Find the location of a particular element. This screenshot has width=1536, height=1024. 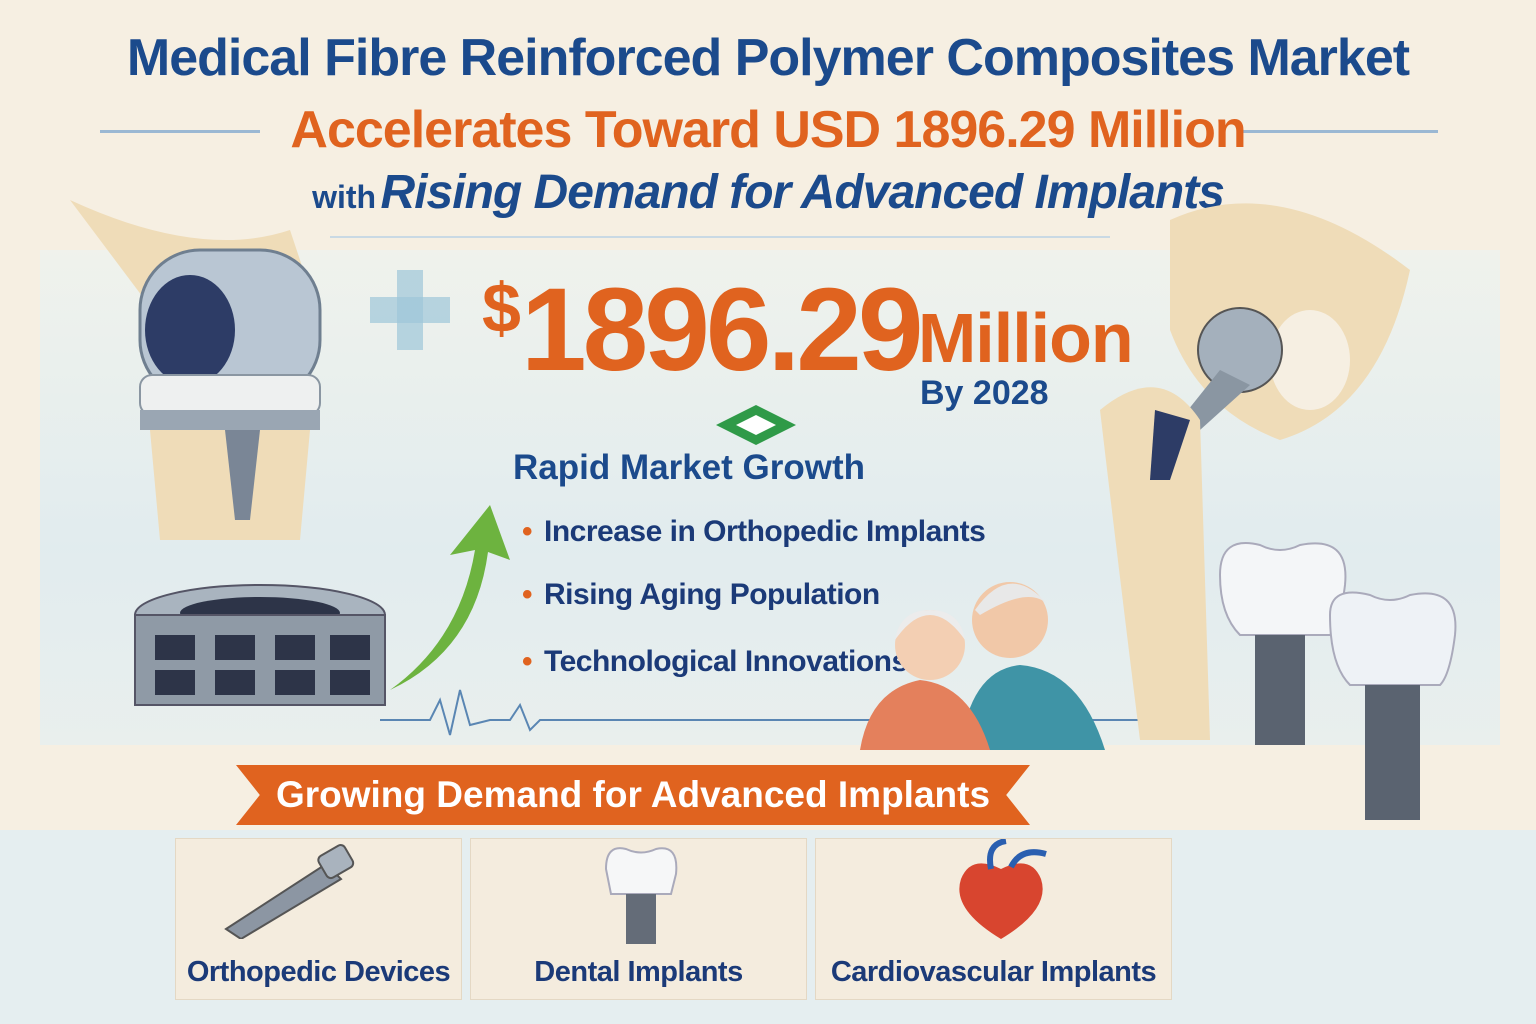

title-prefix: with is located at coordinates (344, 197).